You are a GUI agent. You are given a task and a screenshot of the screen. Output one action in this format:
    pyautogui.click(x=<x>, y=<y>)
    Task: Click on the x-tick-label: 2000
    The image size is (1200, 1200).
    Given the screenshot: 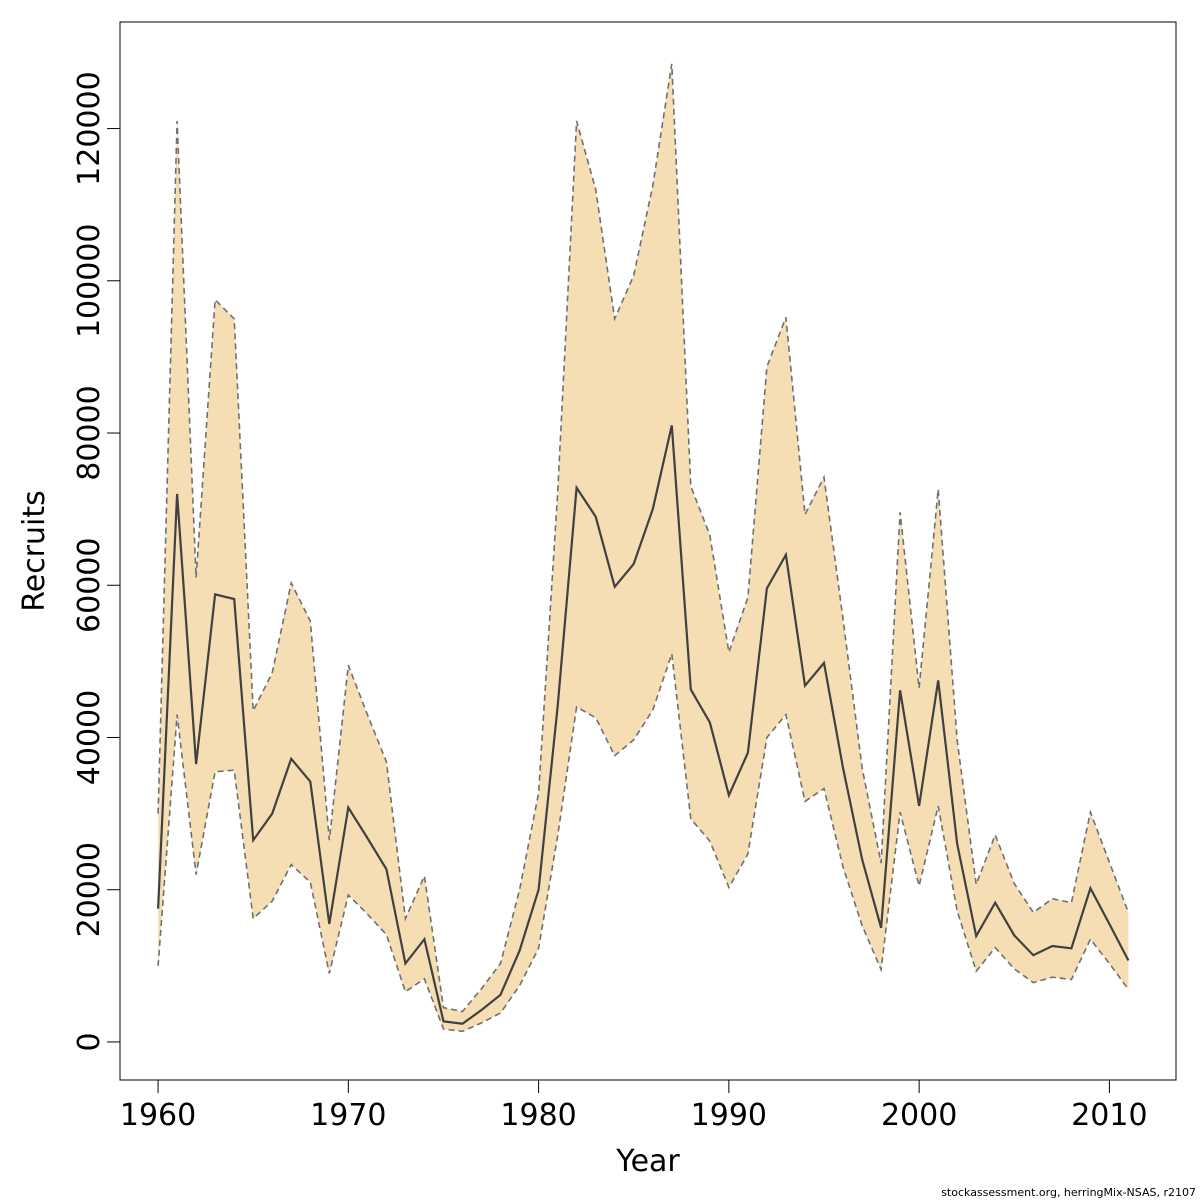 What is the action you would take?
    pyautogui.click(x=919, y=1115)
    